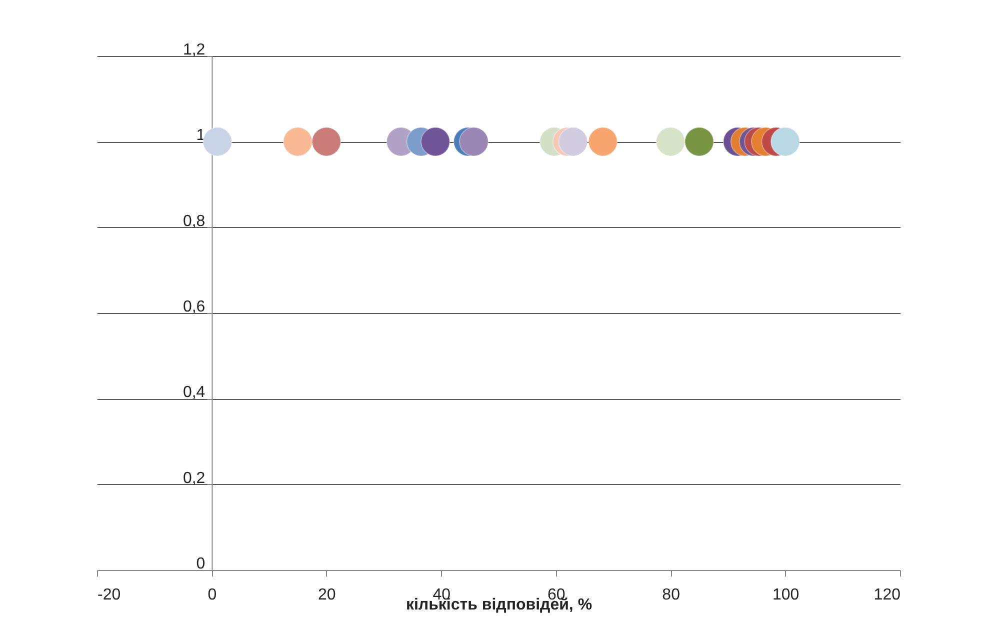 This screenshot has width=992, height=625. What do you see at coordinates (671, 595) in the screenshot?
I see `x-tick-label: 80` at bounding box center [671, 595].